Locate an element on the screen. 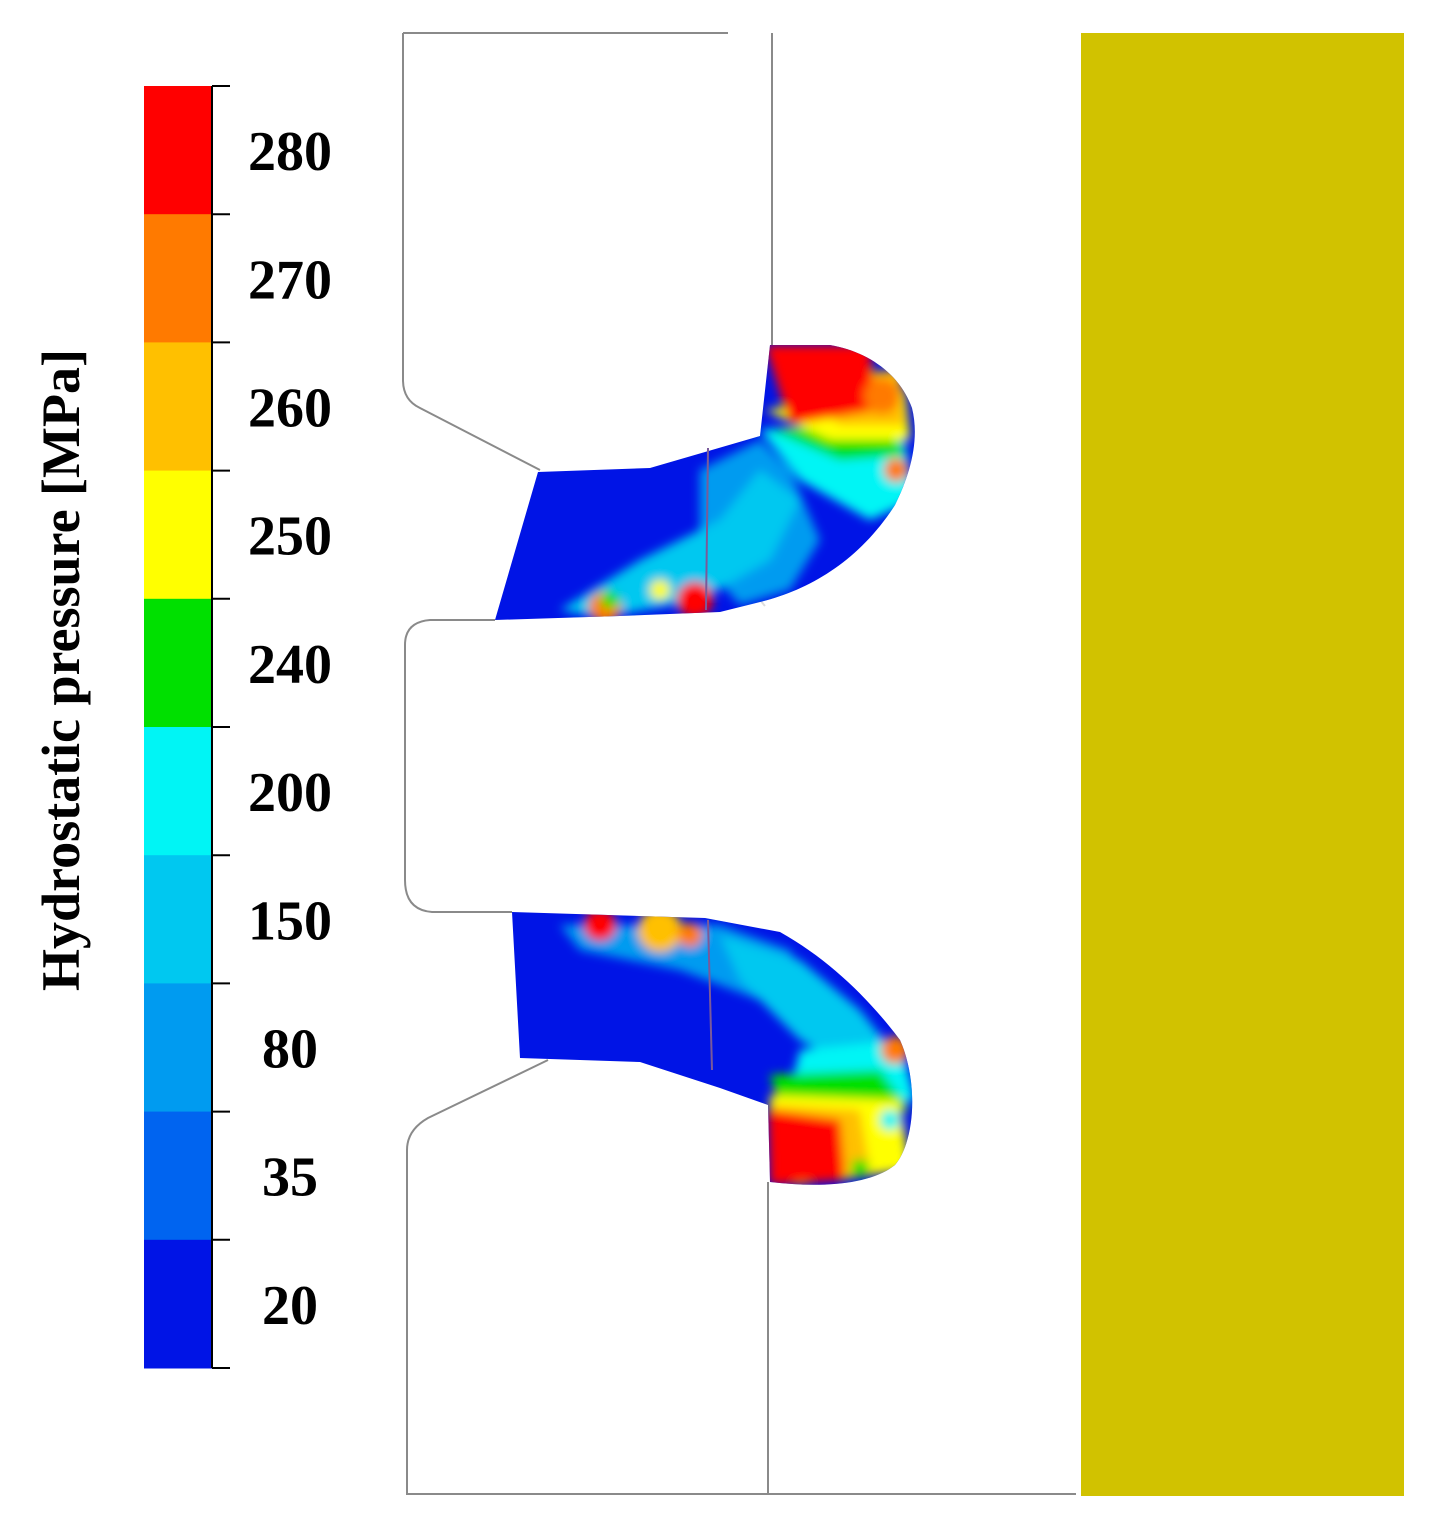  legend-tick-label: 20 is located at coordinates (290, 1306).